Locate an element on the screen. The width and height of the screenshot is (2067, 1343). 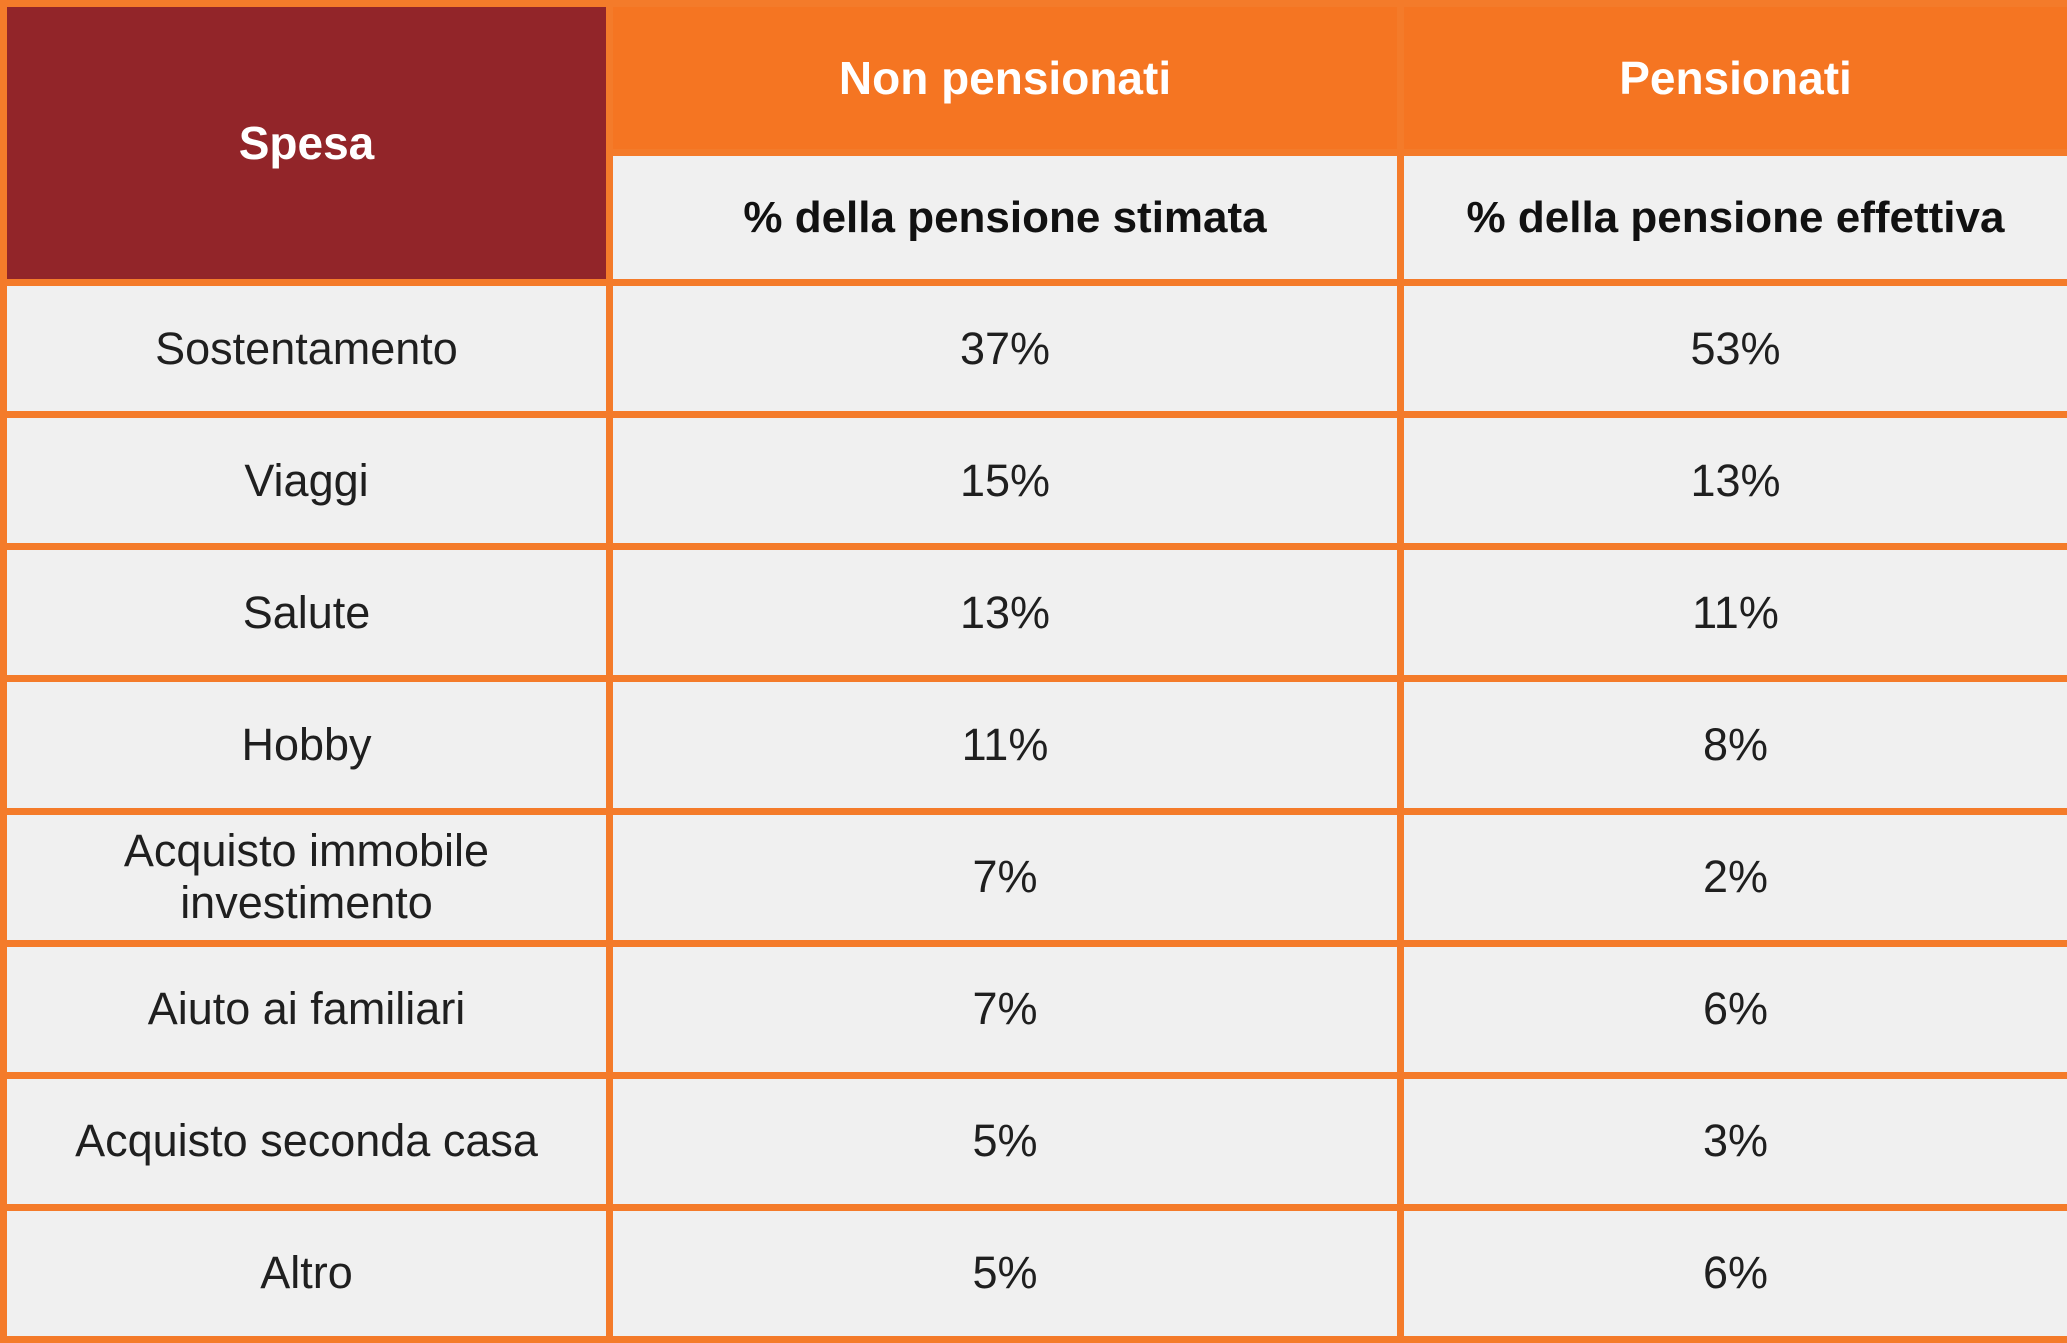
cell-pensionati: 8% is located at coordinates (1732, 745).